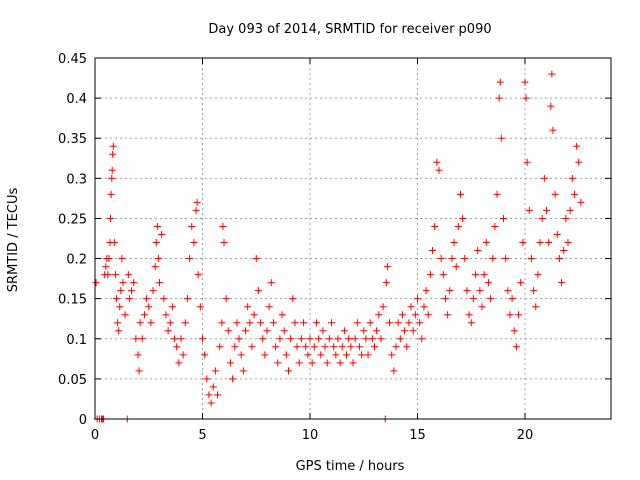  Describe the element at coordinates (76, 99) in the screenshot. I see `y-tick-label: 0.4` at that location.